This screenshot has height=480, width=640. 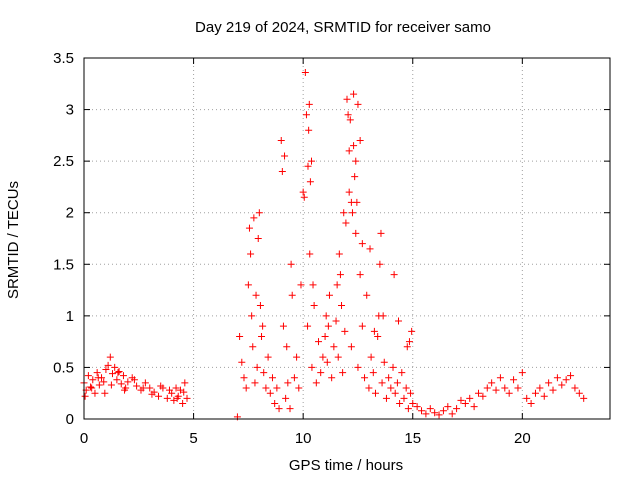 I want to click on x-tick-label: 0, so click(x=84, y=438).